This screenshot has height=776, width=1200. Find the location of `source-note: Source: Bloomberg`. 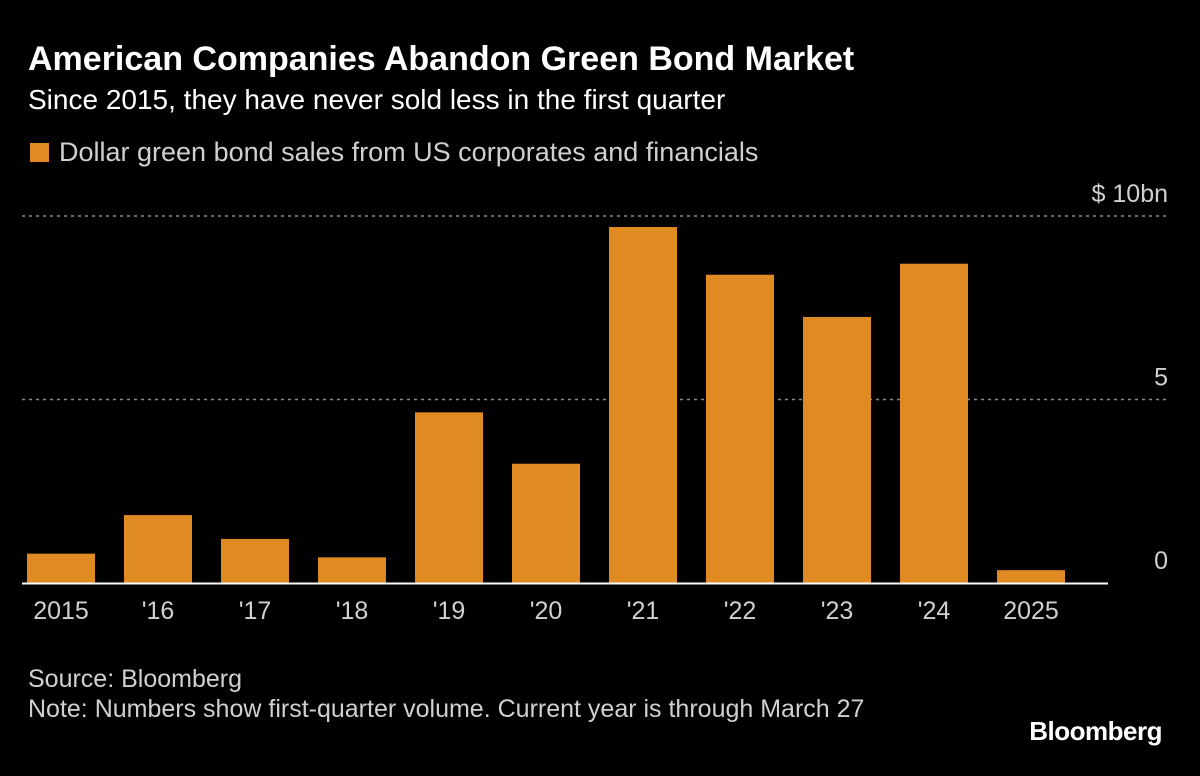

source-note: Source: Bloomberg is located at coordinates (135, 679).